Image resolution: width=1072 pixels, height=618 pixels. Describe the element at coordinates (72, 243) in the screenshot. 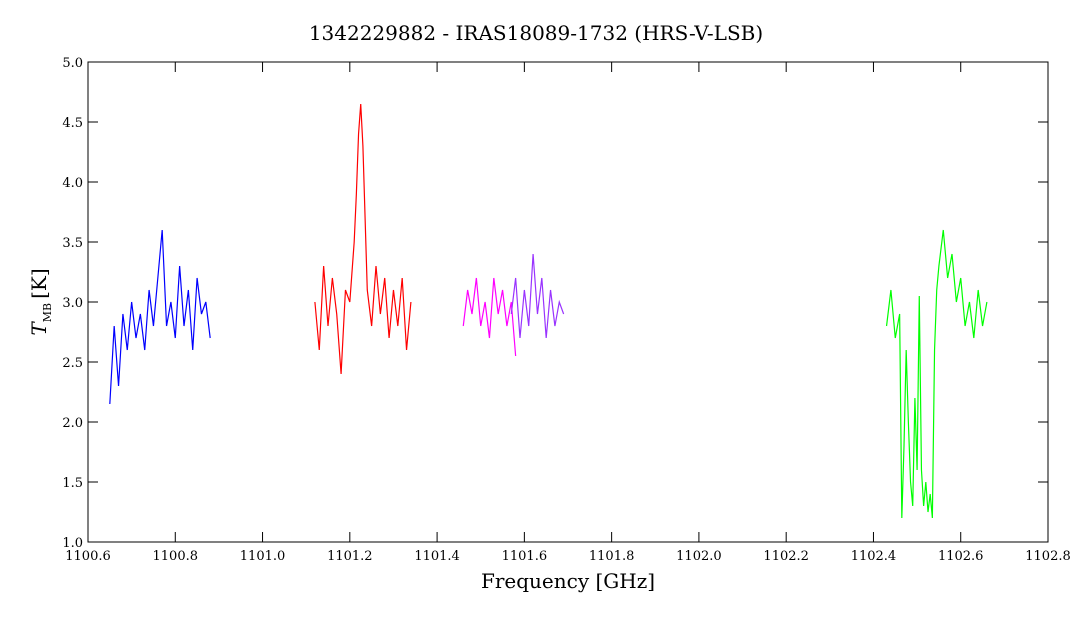

I see `y-tick-label: 3.5` at that location.